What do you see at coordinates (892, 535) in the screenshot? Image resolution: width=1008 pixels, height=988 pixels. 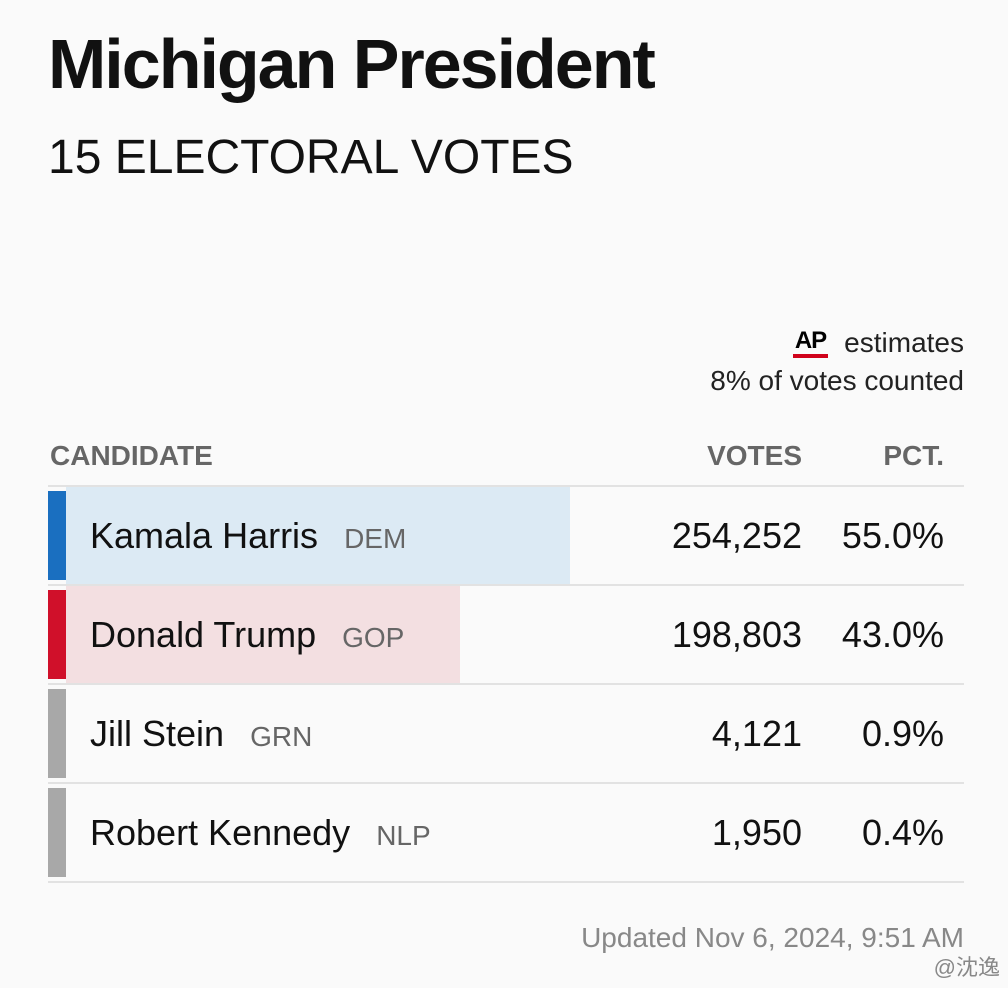 I see `vote-percentage: 55.0%` at bounding box center [892, 535].